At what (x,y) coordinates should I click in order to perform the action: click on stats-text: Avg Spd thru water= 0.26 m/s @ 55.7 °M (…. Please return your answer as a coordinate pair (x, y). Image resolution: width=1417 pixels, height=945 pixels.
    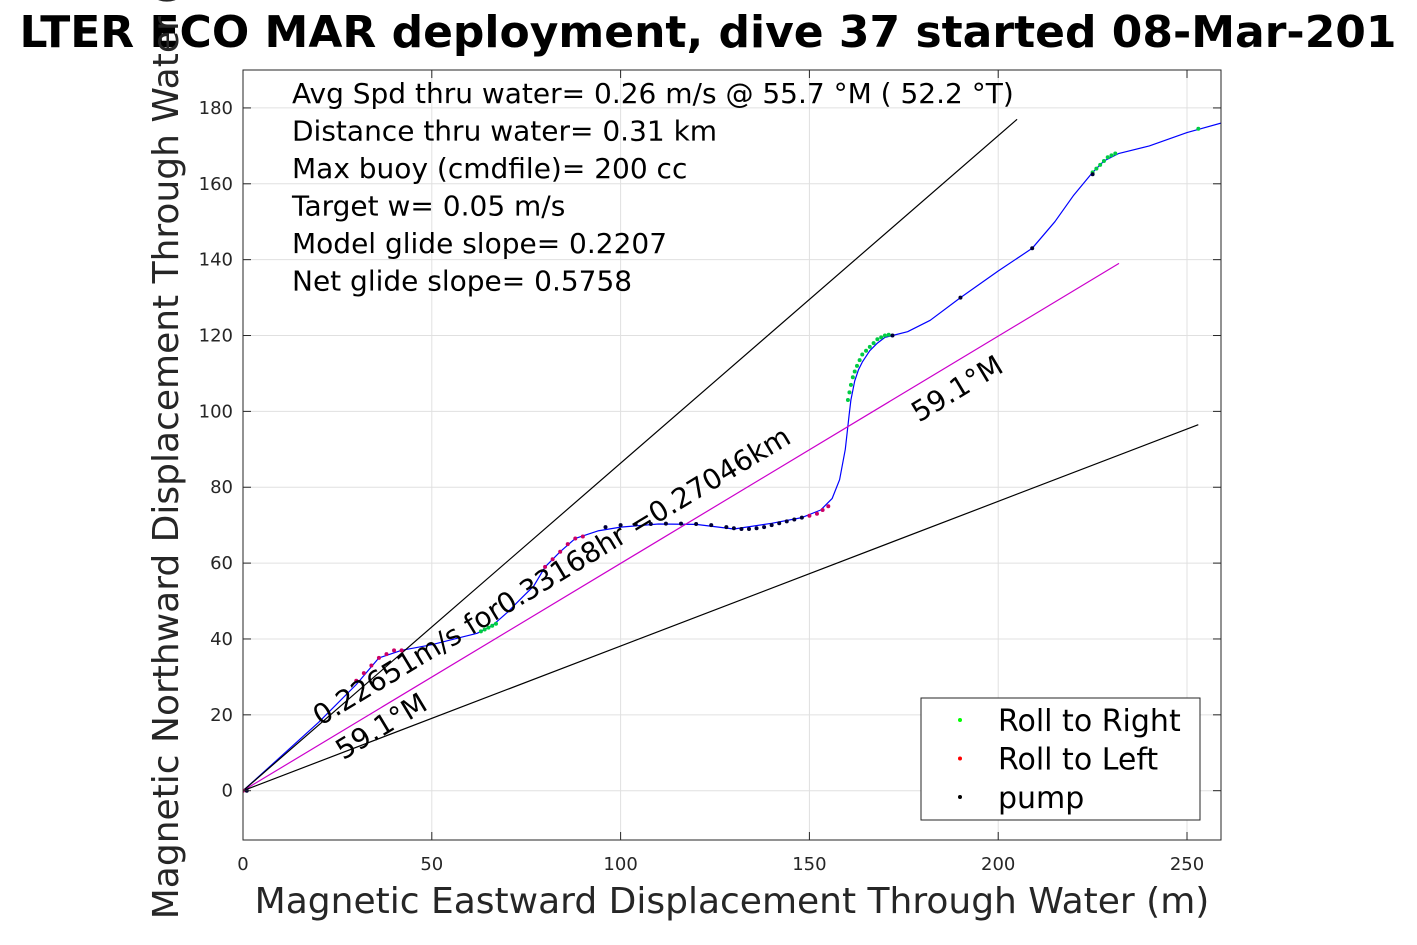
    Looking at the image, I should click on (652, 187).